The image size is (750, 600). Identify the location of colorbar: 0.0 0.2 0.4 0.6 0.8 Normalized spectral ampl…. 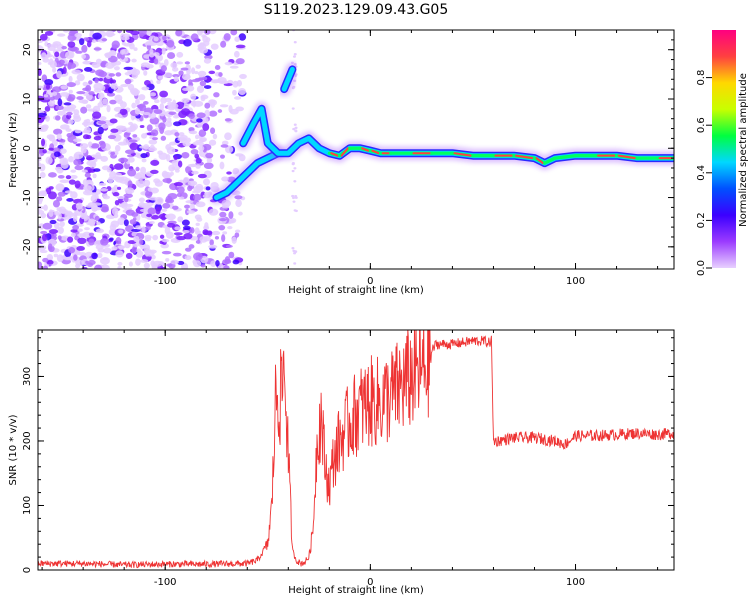
(722, 153).